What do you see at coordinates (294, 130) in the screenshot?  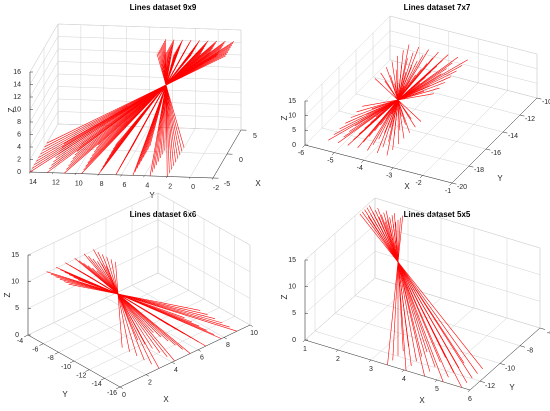 I see `z-tick-label: 5` at bounding box center [294, 130].